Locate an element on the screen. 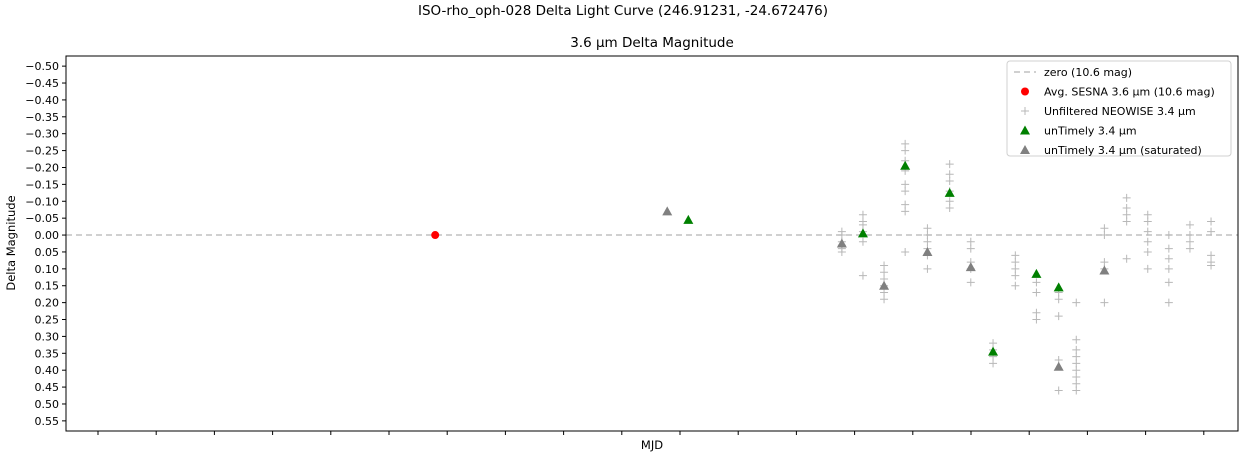 Image resolution: width=1246 pixels, height=469 pixels. y-tick-label: 0.35 is located at coordinates (47, 353).